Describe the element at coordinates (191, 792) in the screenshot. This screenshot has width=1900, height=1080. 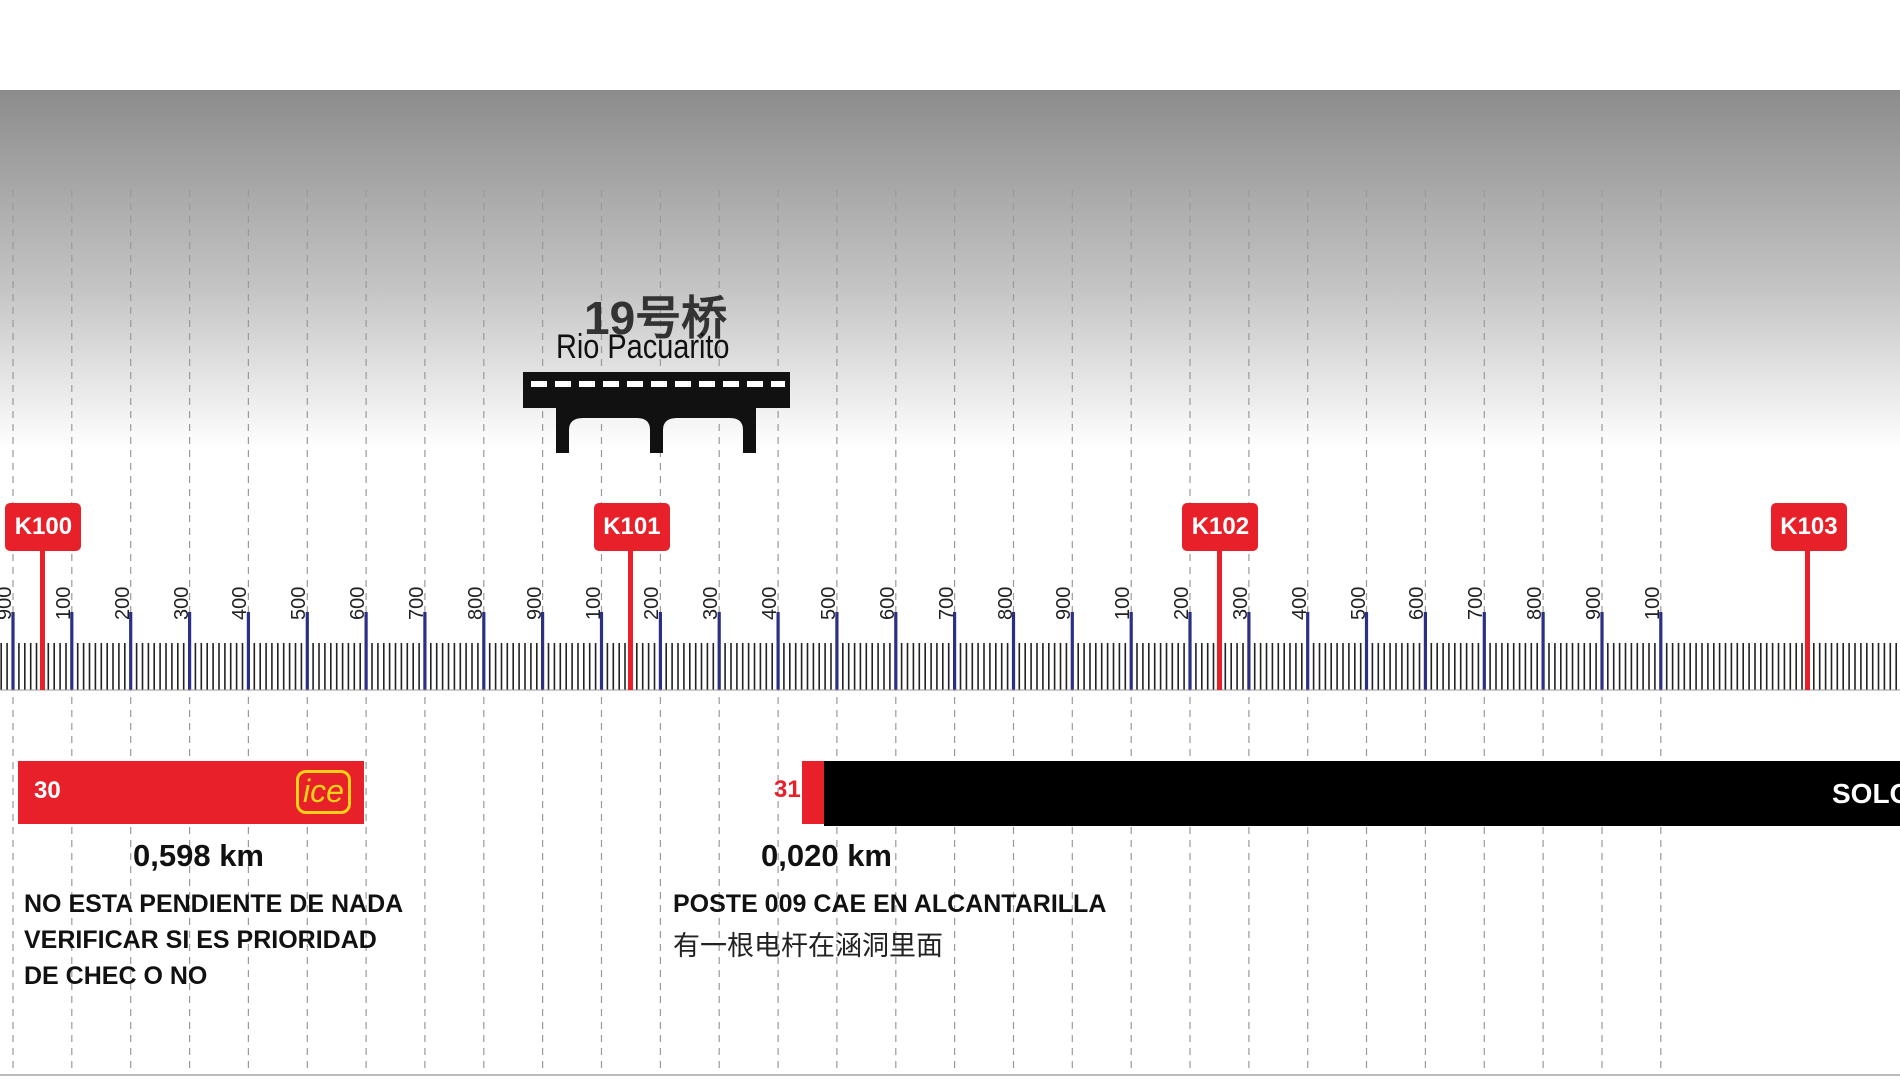
I see `segment-30-bar: 30 ice` at that location.